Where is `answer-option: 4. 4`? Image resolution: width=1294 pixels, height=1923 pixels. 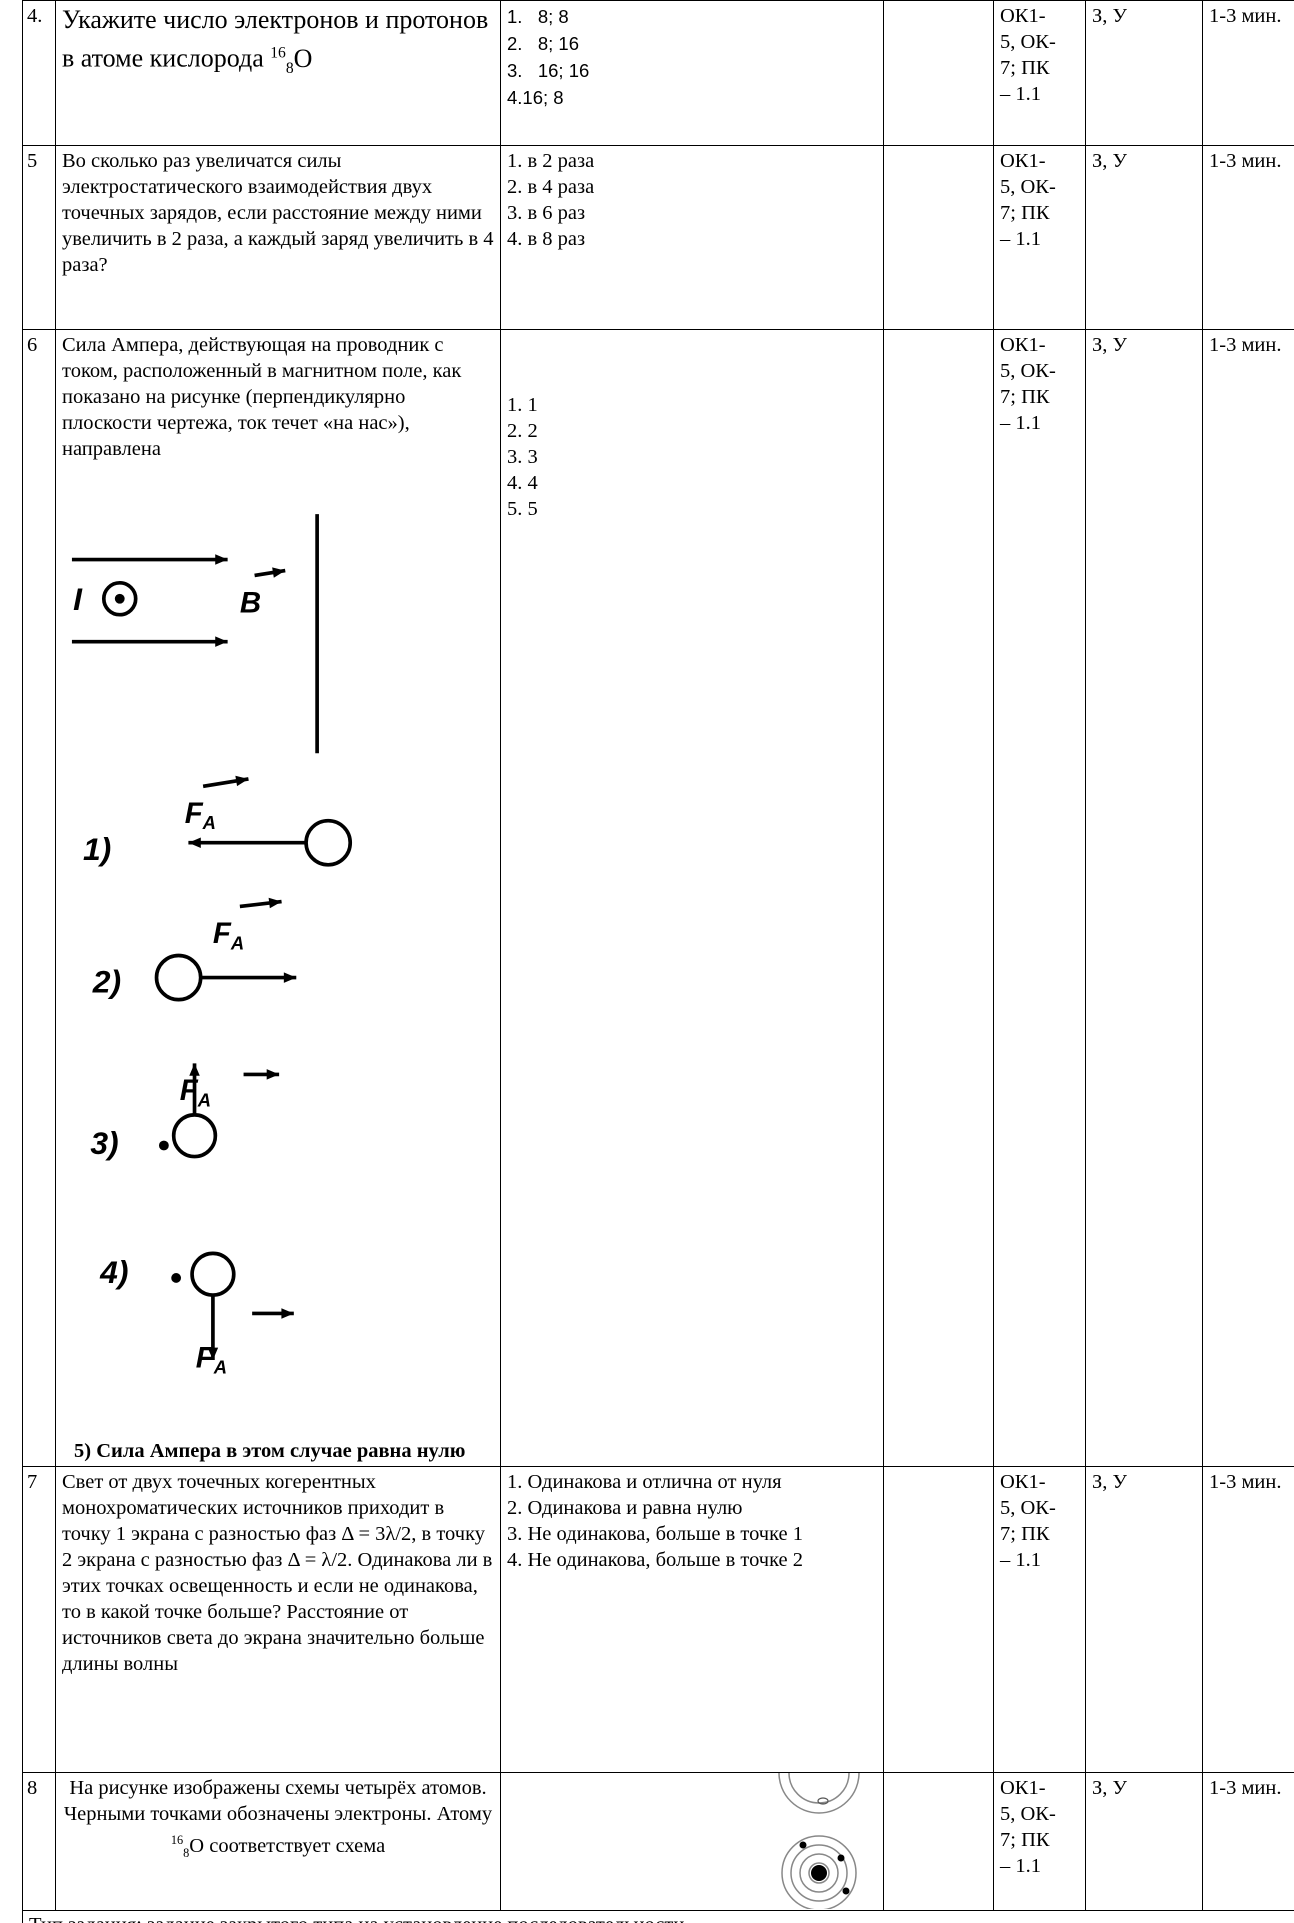
answer-option: 4. 4 is located at coordinates (522, 483).